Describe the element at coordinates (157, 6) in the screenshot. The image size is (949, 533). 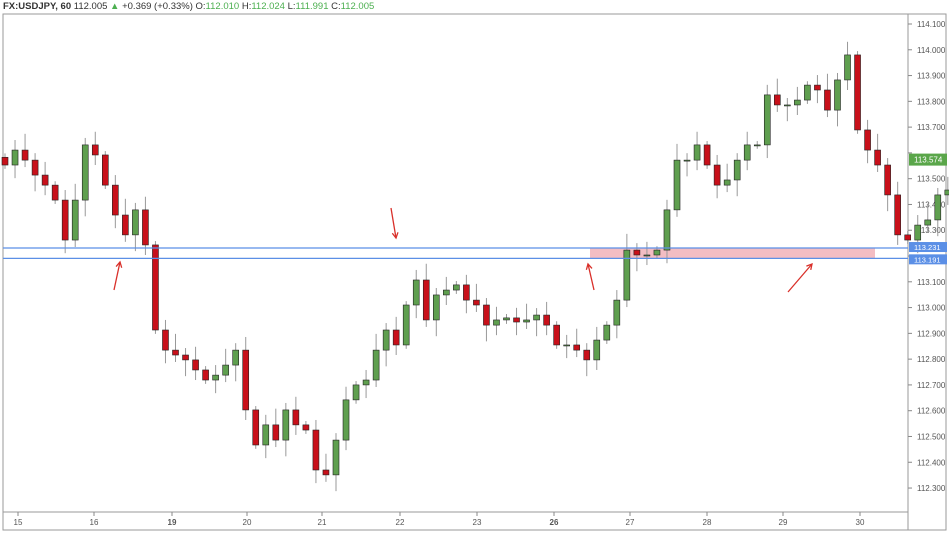
I see `change: +0.369 (+0.33%)` at that location.